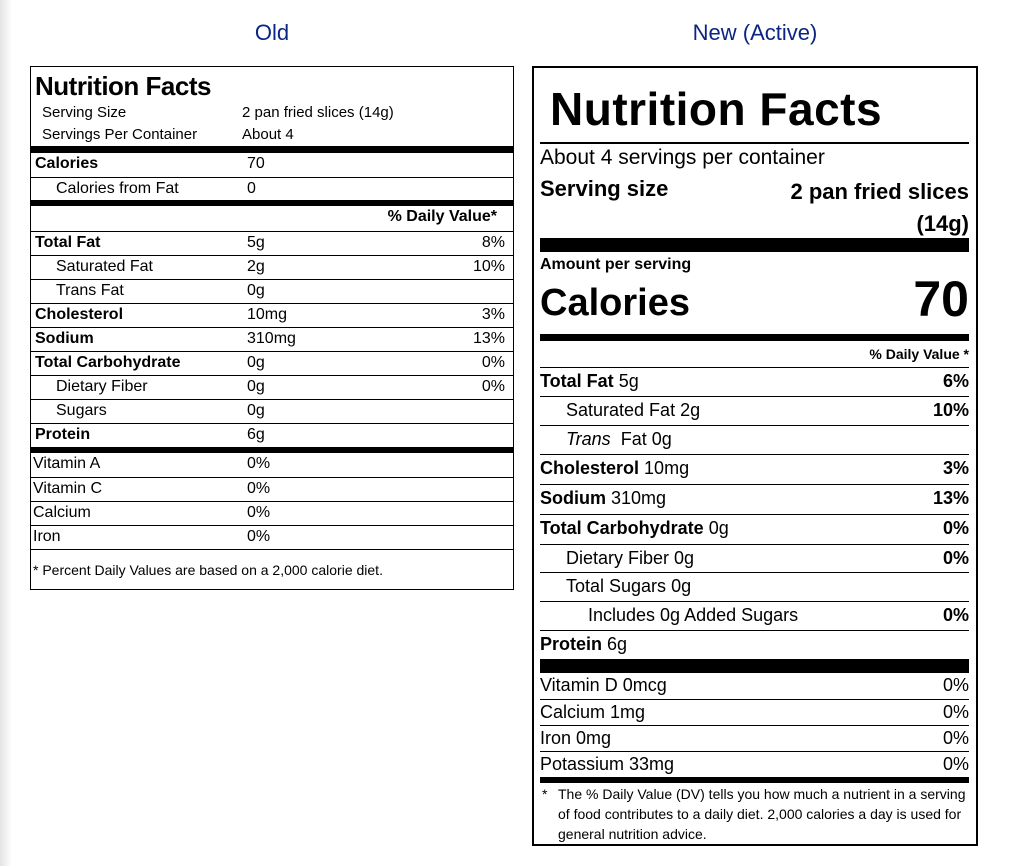 The image size is (1009, 866). Describe the element at coordinates (272, 165) in the screenshot. I see `old-calories-row: Calories 70` at that location.